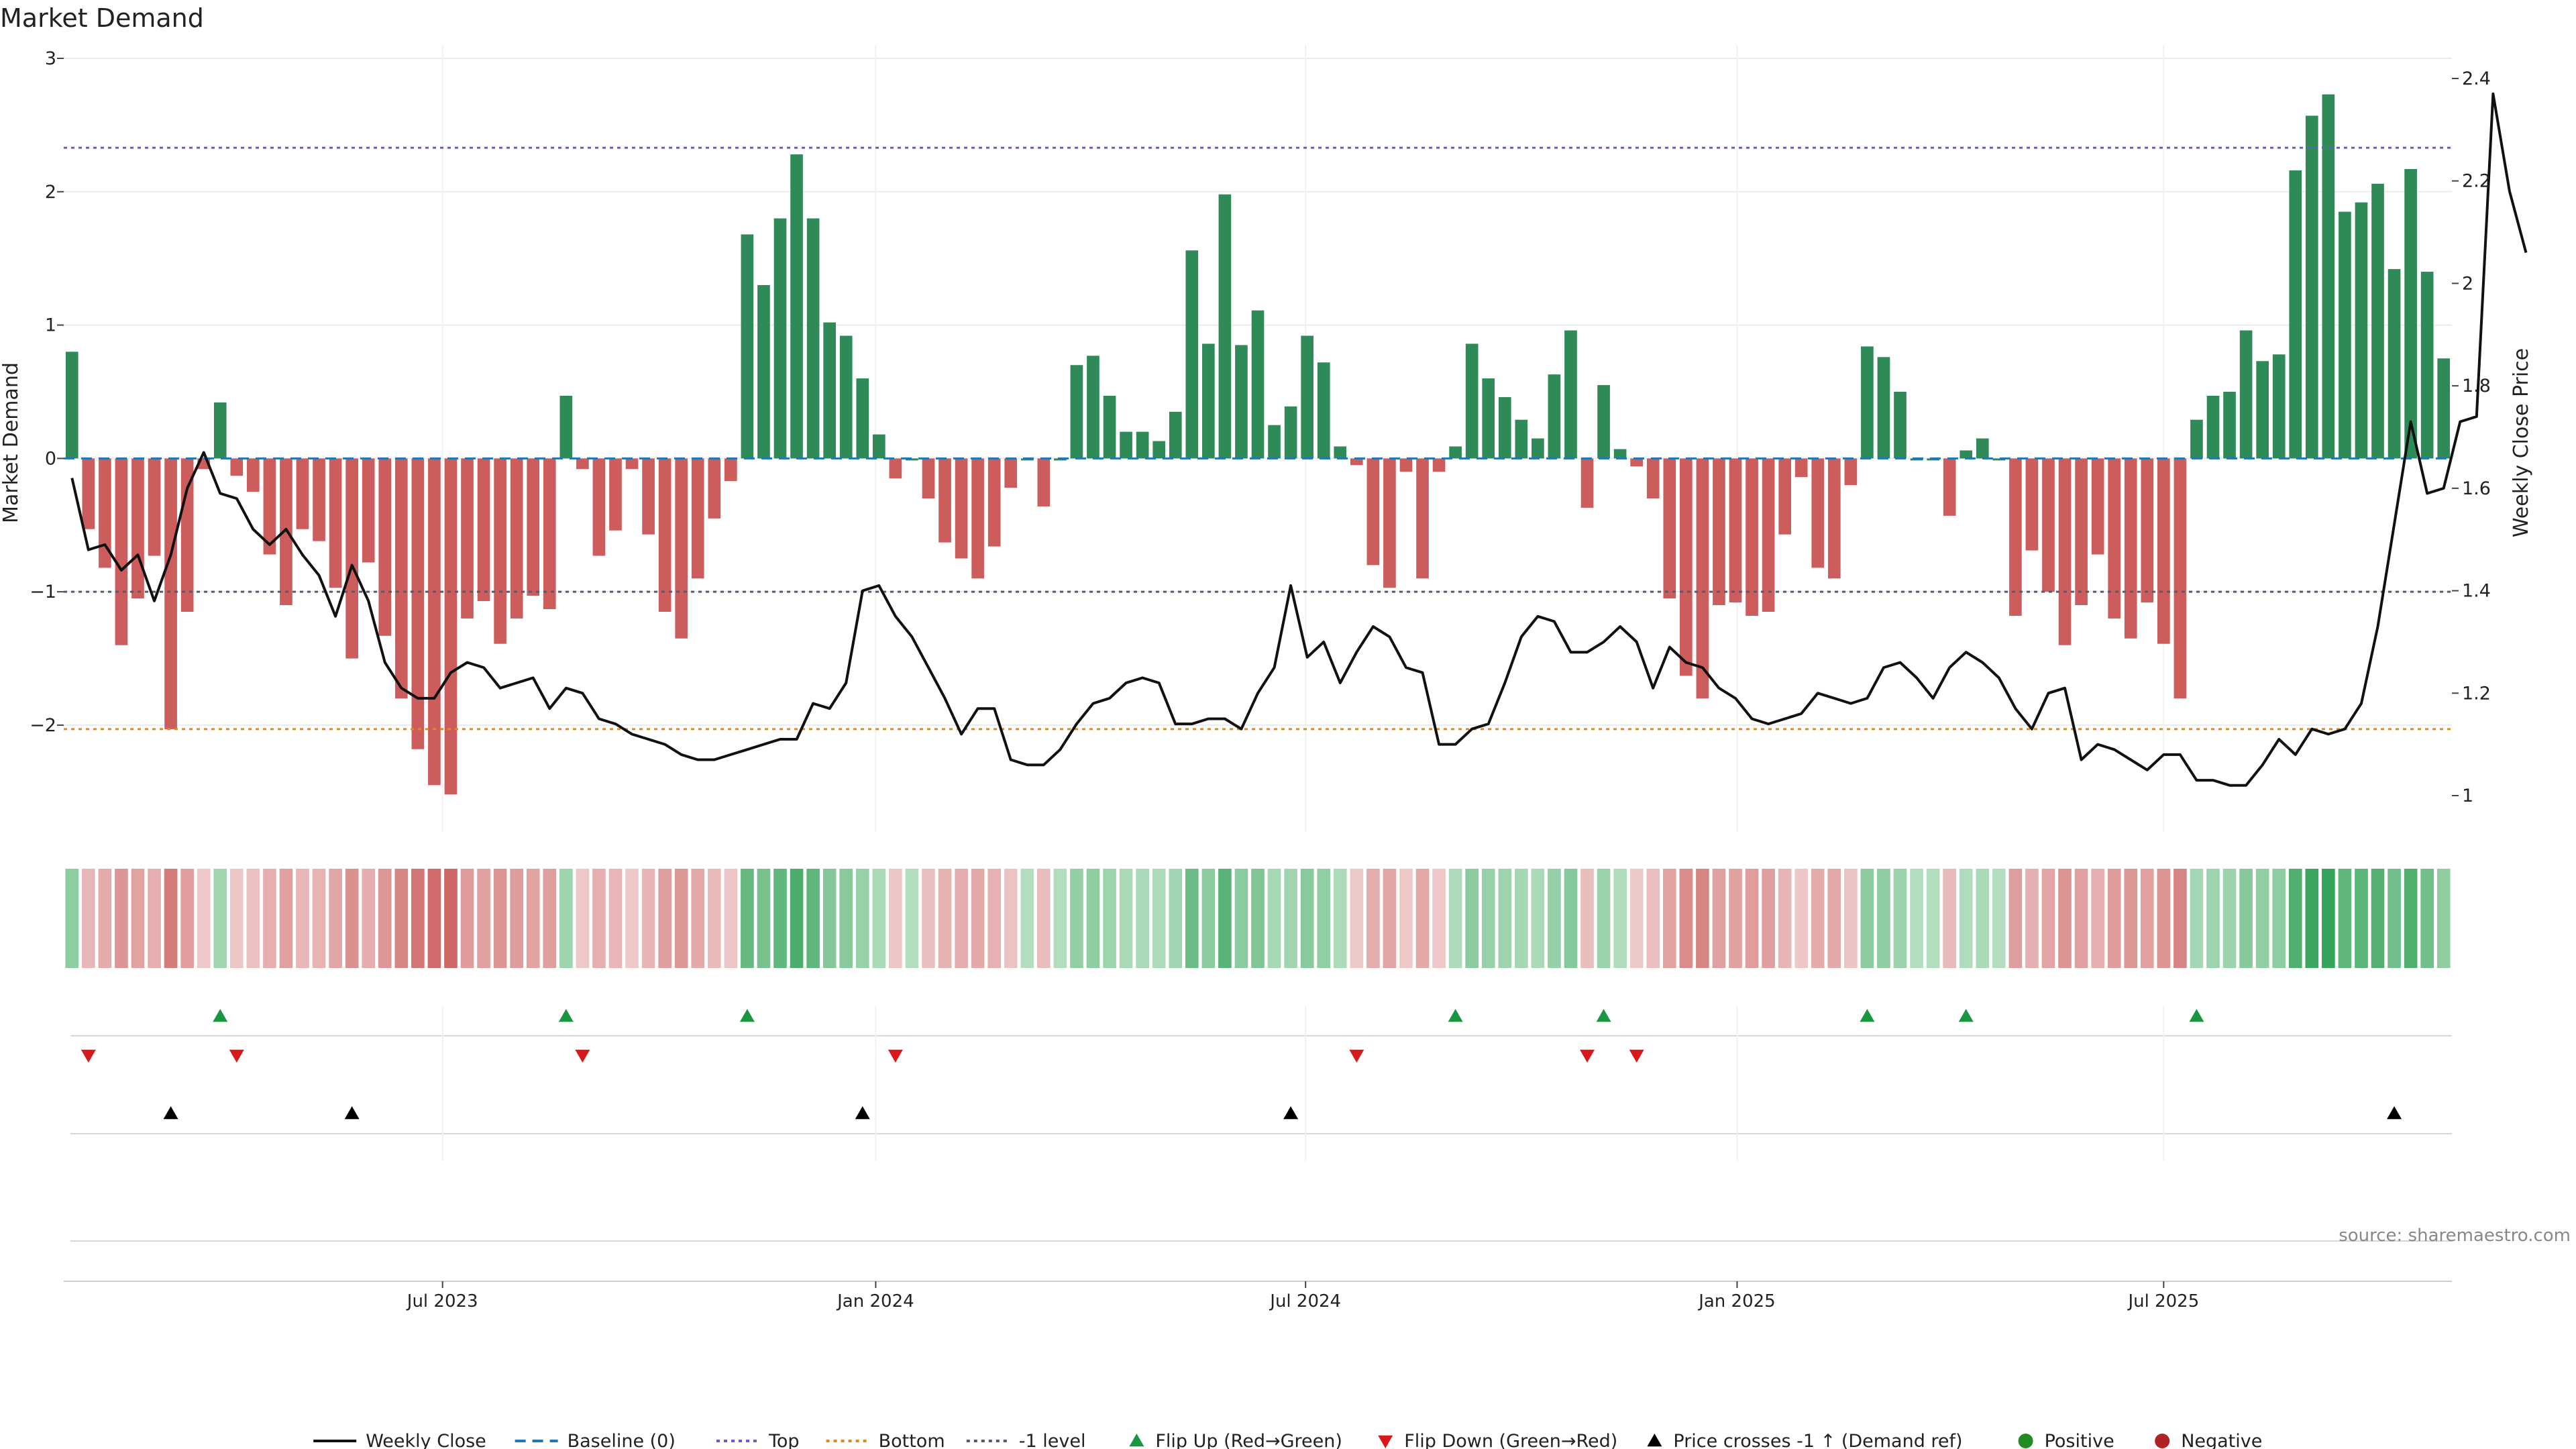 This screenshot has height=1449, width=2576. What do you see at coordinates (50, 192) in the screenshot?
I see `y-tick-label: 2` at bounding box center [50, 192].